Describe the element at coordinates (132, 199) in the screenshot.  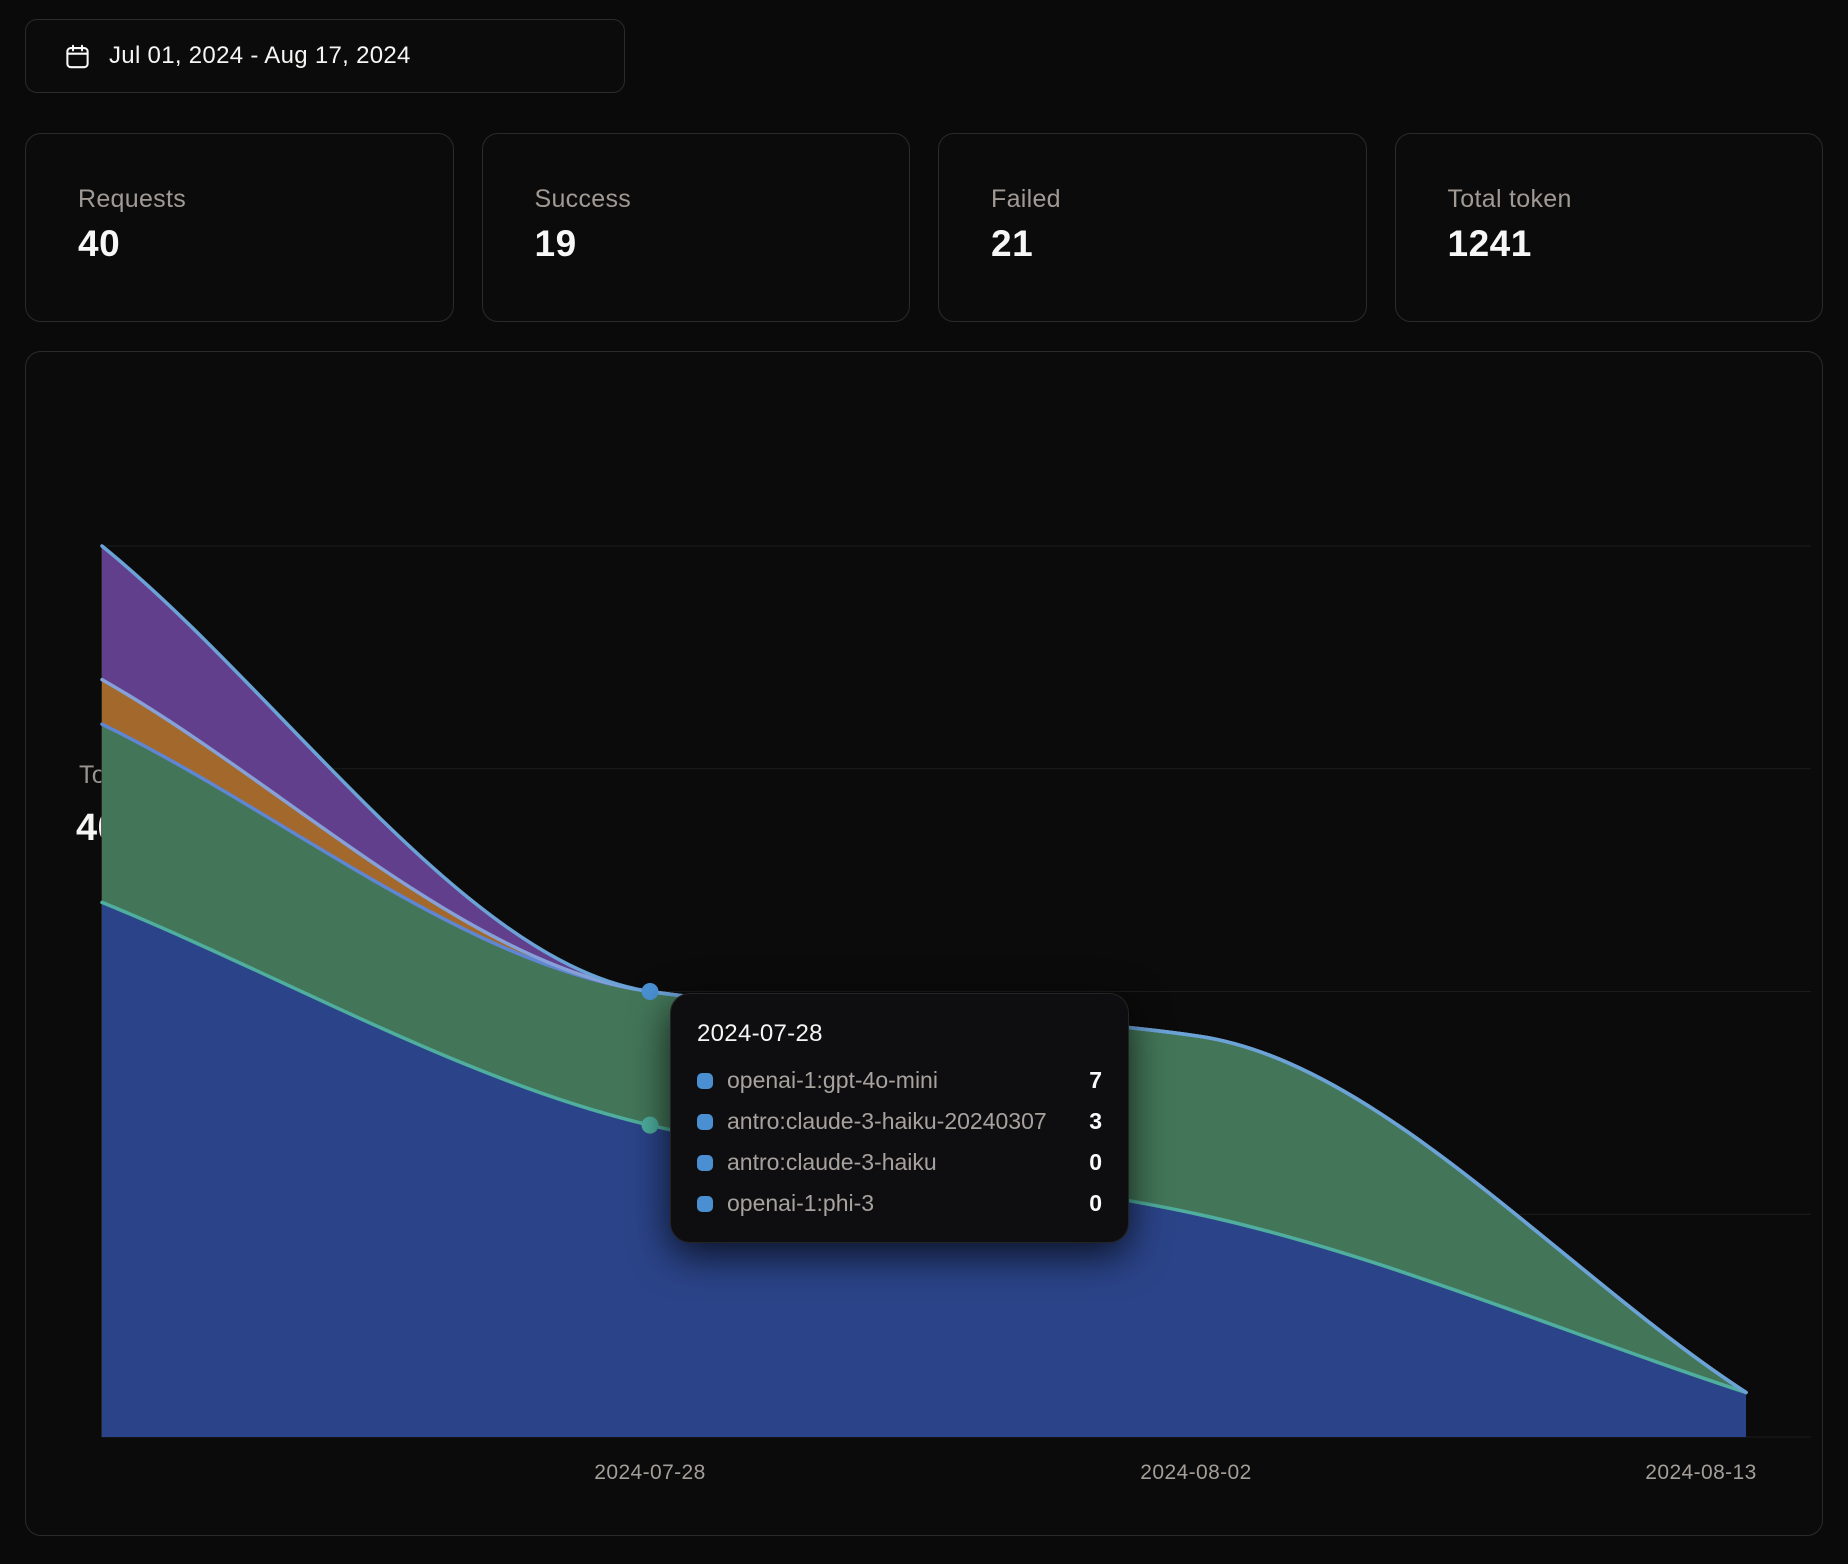
I see `stat-label: Requests` at that location.